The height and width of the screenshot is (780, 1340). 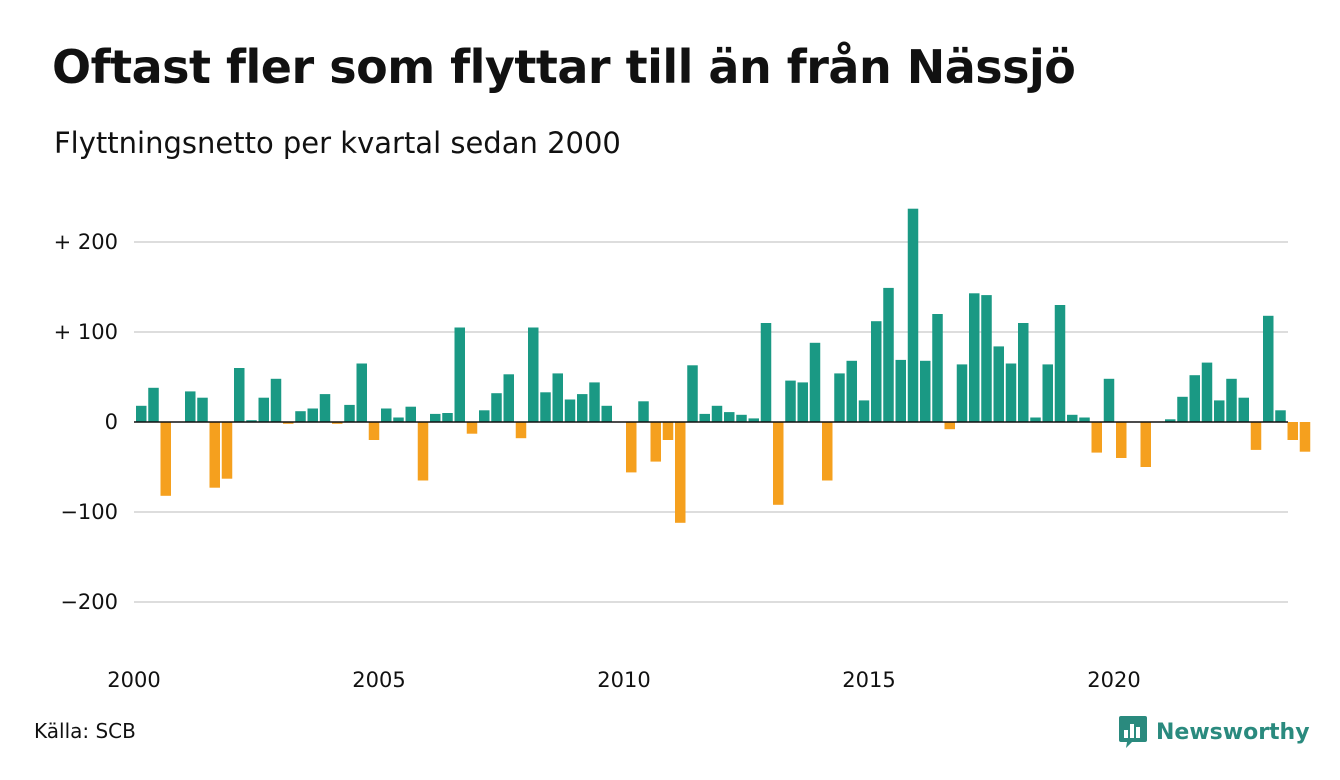 I want to click on chart-subtitle: Flyttningsnetto per kvartal sedan 2000, so click(x=337, y=143).